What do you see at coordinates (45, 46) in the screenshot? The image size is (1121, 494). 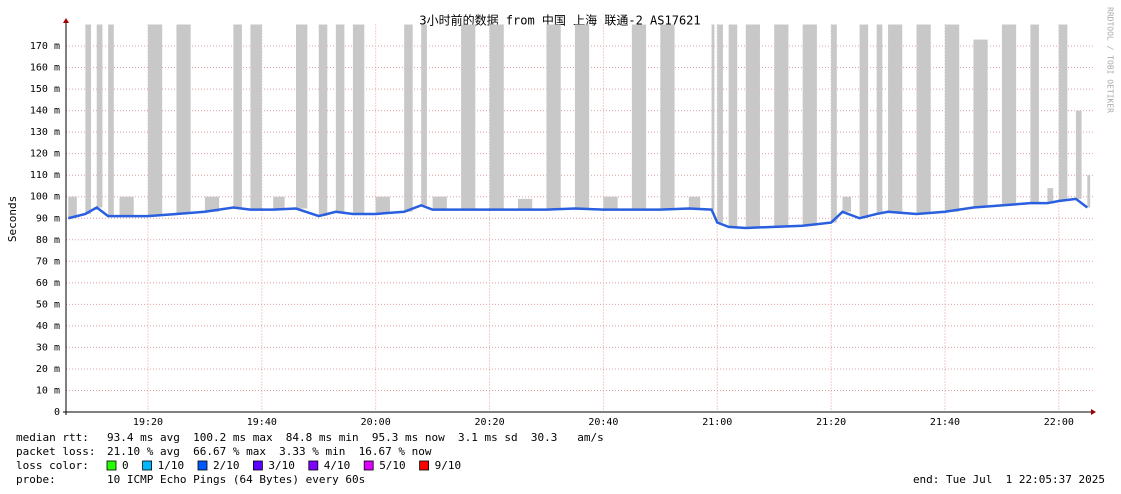 I see `y-tick-label: 170 m` at bounding box center [45, 46].